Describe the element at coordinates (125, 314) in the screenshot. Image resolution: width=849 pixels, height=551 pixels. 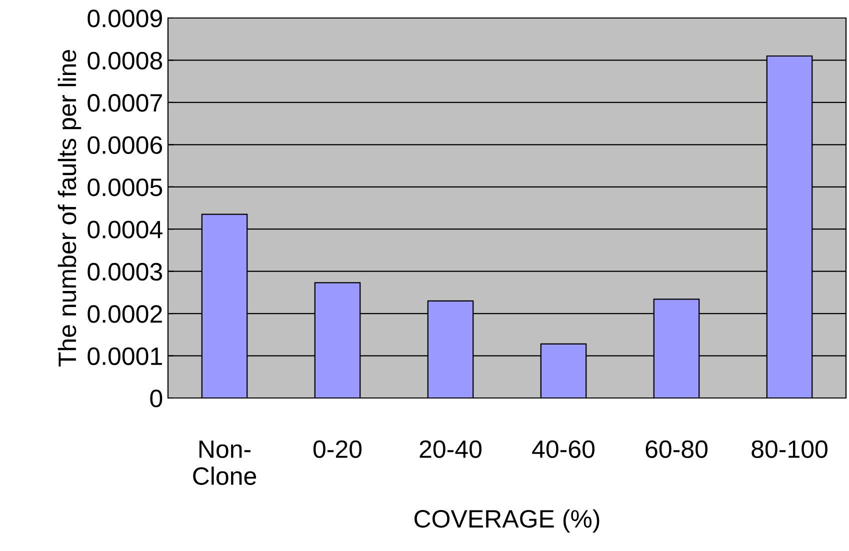
I see `y-tick-label: 0.0002` at that location.